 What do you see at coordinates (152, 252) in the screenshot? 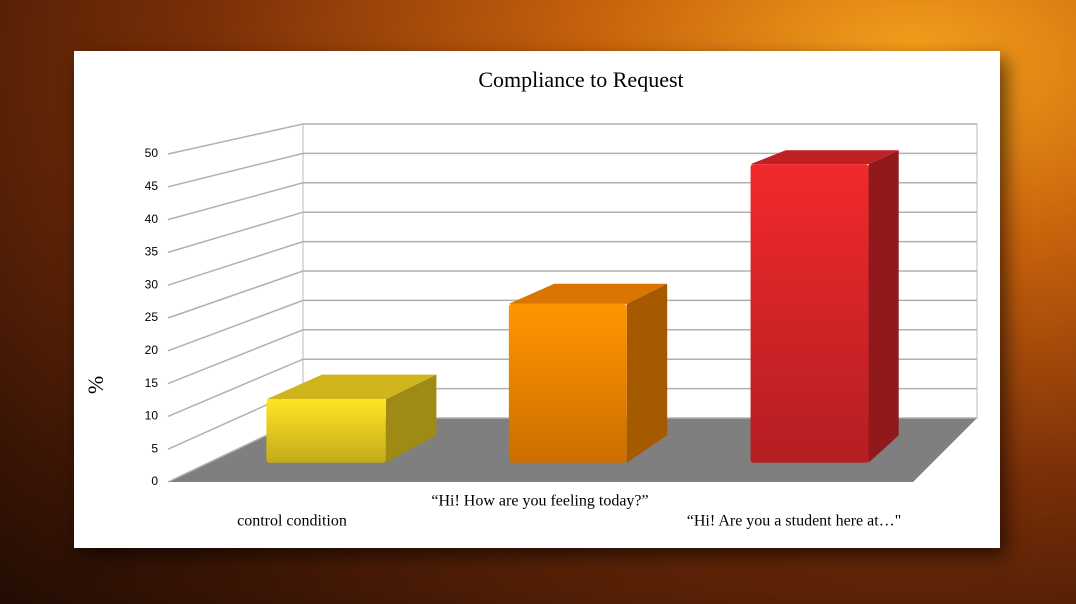
I see `y-tick-label: 35` at bounding box center [152, 252].